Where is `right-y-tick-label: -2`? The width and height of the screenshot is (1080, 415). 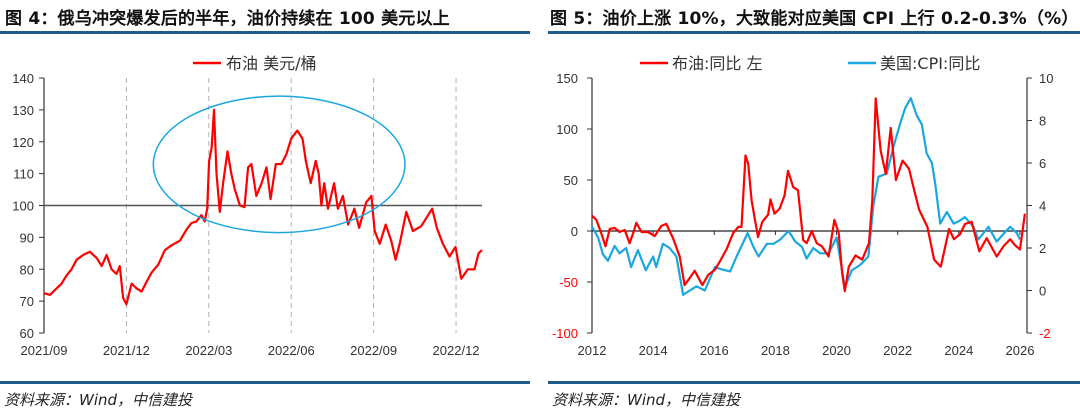 right-y-tick-label: -2 is located at coordinates (1045, 333).